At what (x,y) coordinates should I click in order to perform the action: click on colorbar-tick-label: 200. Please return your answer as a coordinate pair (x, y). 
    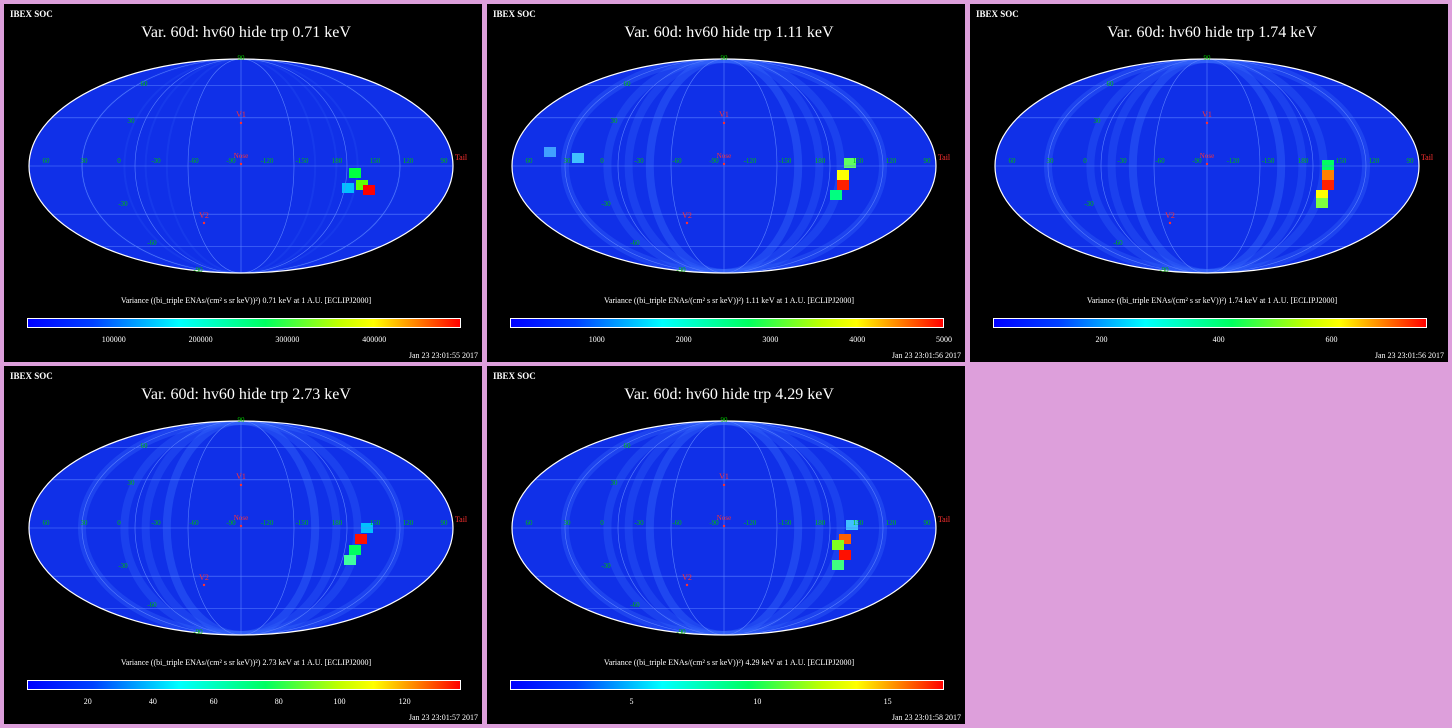
    Looking at the image, I should click on (1101, 339).